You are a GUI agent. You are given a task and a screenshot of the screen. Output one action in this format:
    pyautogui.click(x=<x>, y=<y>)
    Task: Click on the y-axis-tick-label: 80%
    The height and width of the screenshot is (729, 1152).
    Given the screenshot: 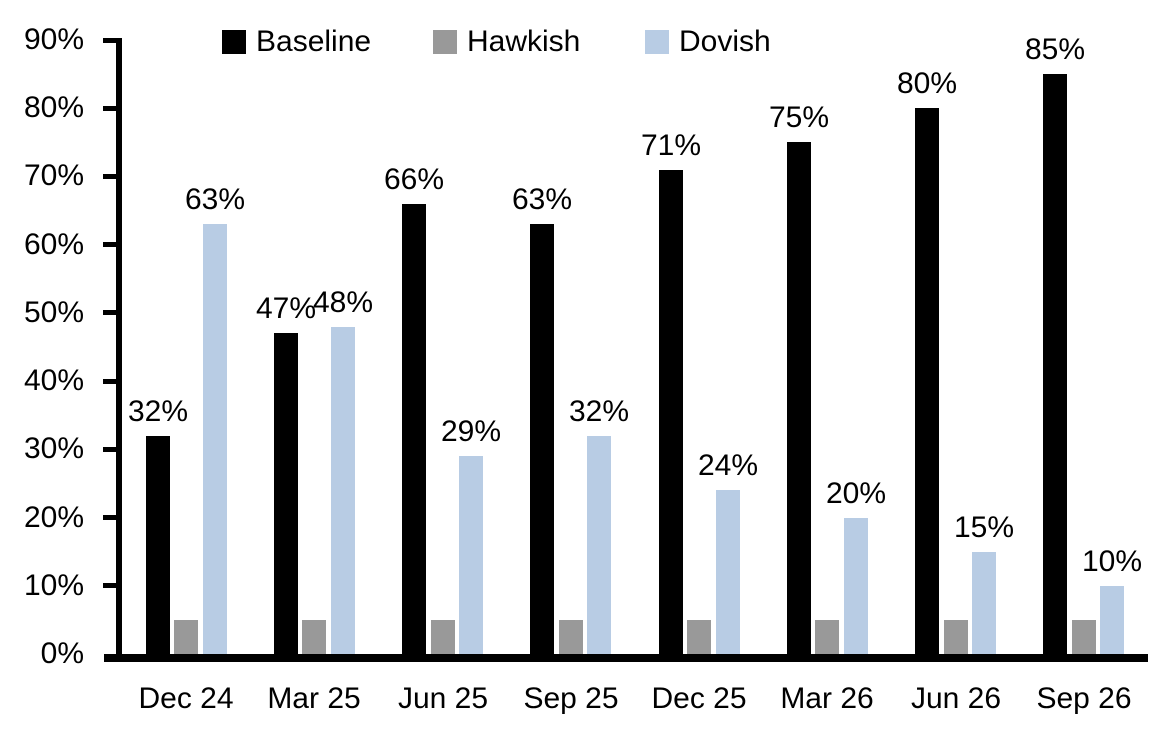 What is the action you would take?
    pyautogui.click(x=53, y=107)
    